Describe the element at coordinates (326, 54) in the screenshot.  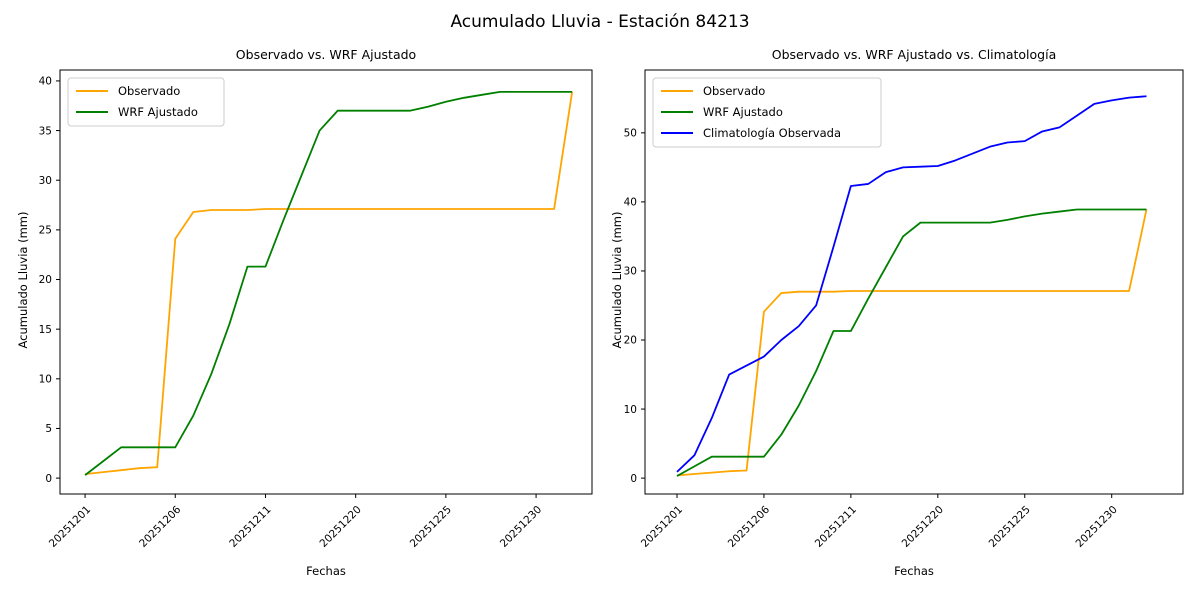
I see `chart1-title: Observado vs. WRF Ajustado` at that location.